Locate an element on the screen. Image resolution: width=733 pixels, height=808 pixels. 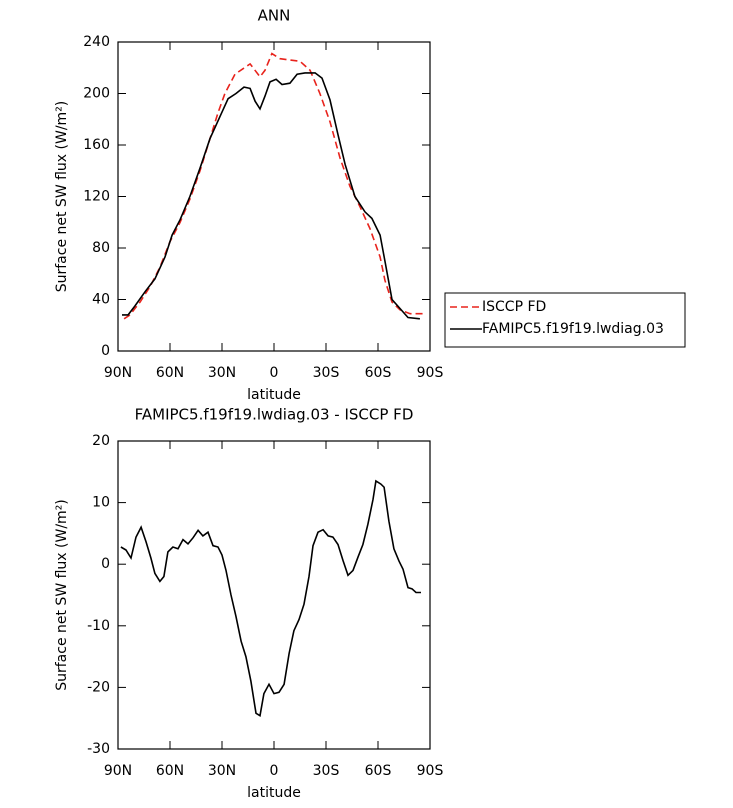
chart-title: FAMIPC5.f19f19.lwdiag.03 - ISCCP FD is located at coordinates (274, 415).